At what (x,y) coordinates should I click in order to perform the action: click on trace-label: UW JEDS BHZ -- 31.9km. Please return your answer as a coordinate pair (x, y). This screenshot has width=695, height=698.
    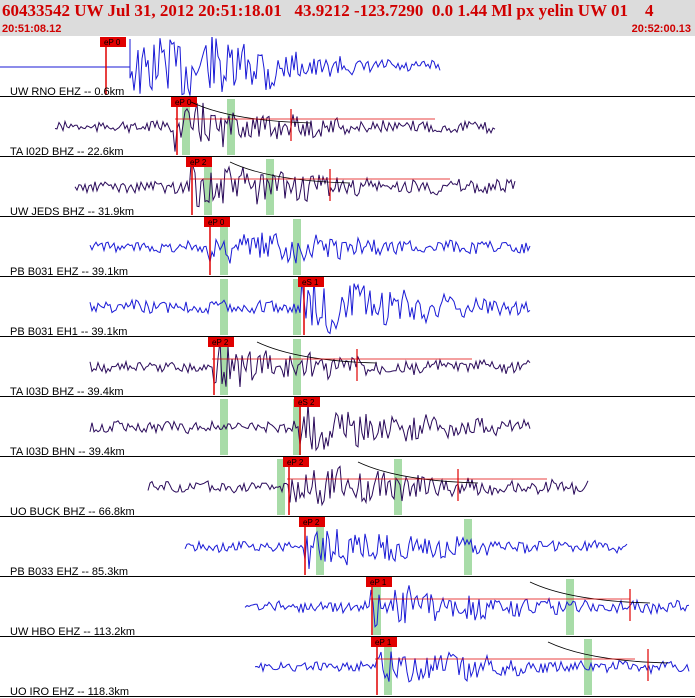
    Looking at the image, I should click on (72, 212).